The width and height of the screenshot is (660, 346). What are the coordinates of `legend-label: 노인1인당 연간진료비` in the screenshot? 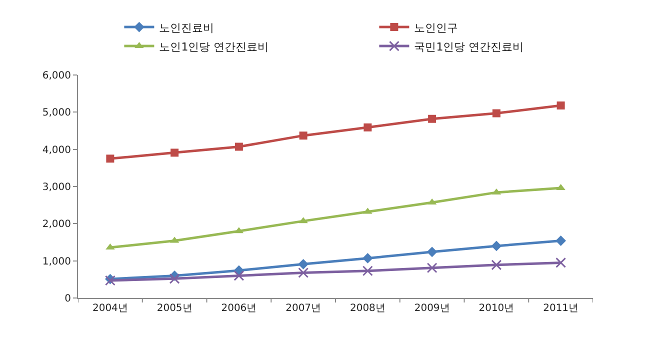 It's located at (214, 47).